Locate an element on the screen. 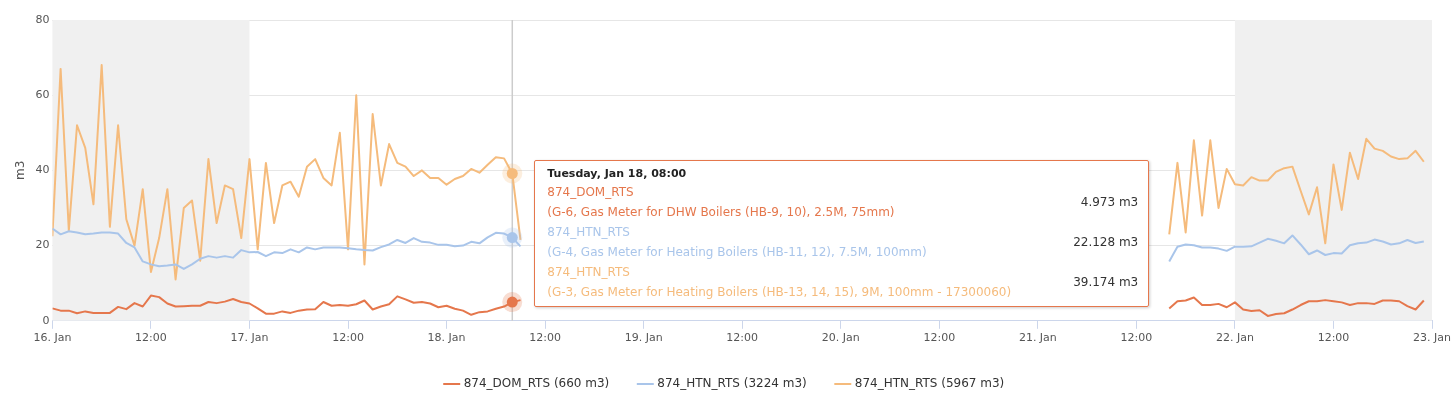 This screenshot has width=1454, height=404. y-tick-label: 20 is located at coordinates (42, 245).